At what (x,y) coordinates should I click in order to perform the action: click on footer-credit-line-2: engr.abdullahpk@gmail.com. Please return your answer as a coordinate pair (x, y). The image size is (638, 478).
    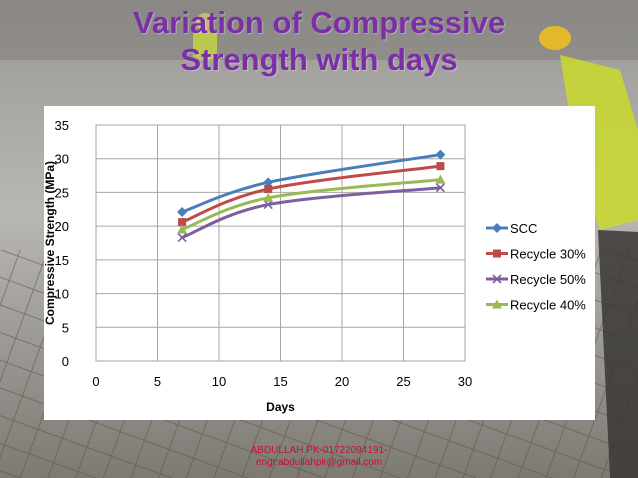
    Looking at the image, I should click on (319, 462).